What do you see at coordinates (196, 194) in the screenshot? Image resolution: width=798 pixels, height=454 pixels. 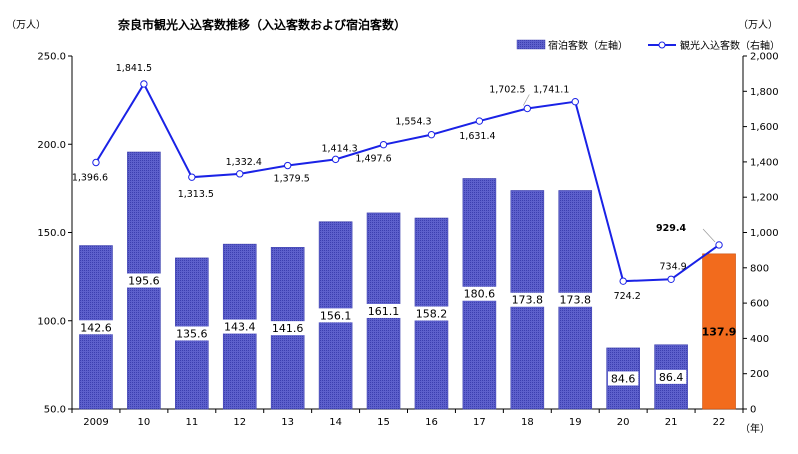 I see `line-value-label: 1,313.5` at bounding box center [196, 194].